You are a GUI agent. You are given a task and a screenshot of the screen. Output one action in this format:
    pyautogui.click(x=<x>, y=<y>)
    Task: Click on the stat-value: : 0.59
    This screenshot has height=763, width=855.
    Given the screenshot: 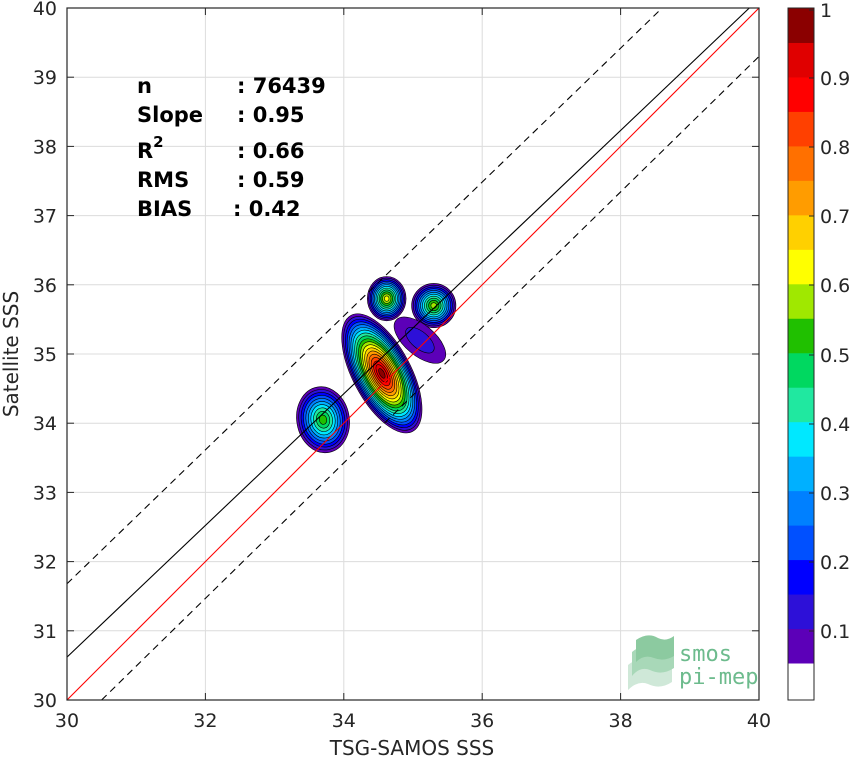 What is the action you would take?
    pyautogui.click(x=271, y=180)
    